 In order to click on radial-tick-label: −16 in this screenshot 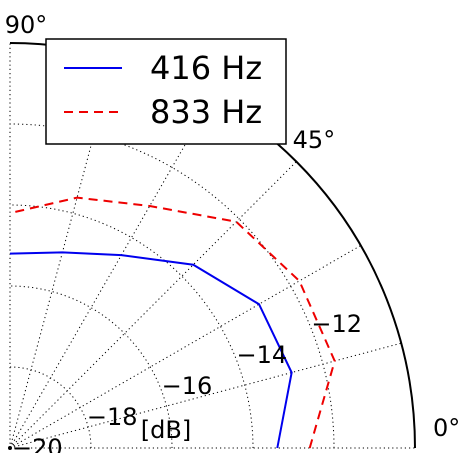, I will do `click(187, 386)`.